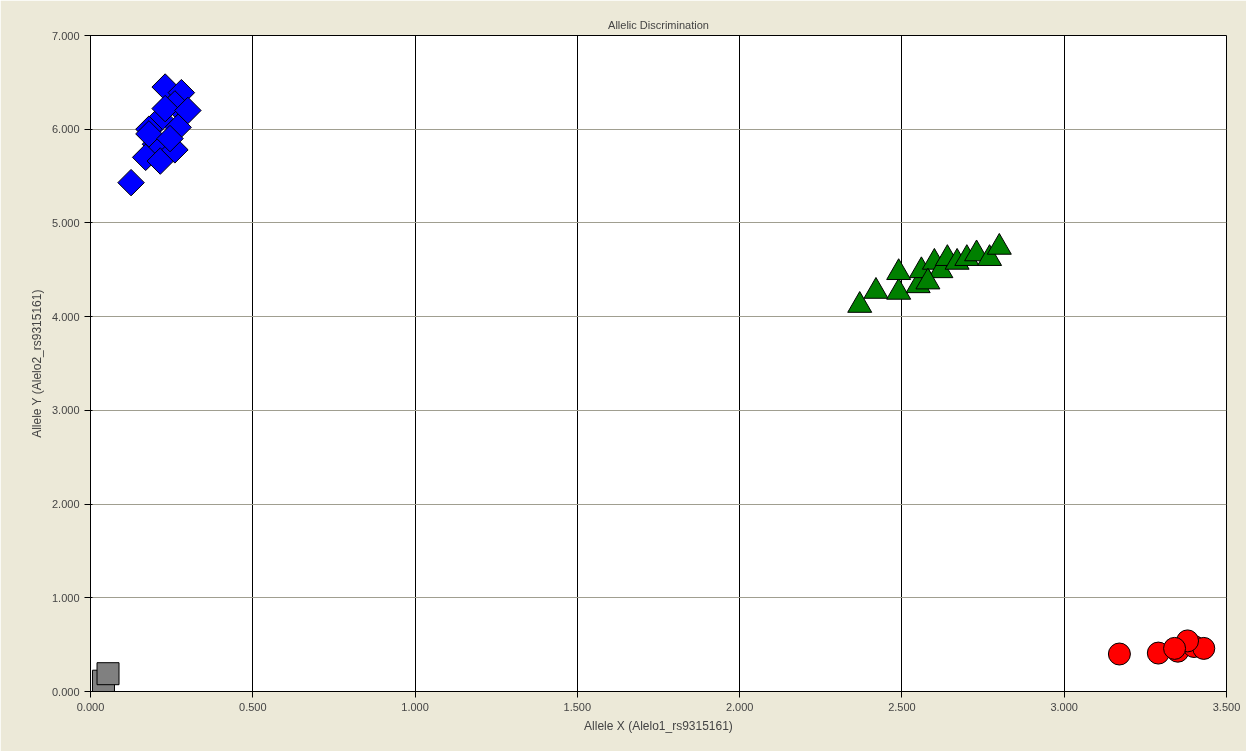  Describe the element at coordinates (658, 725) in the screenshot. I see `x-axis-title: Allele X (Alelo1_rs9315161)` at that location.